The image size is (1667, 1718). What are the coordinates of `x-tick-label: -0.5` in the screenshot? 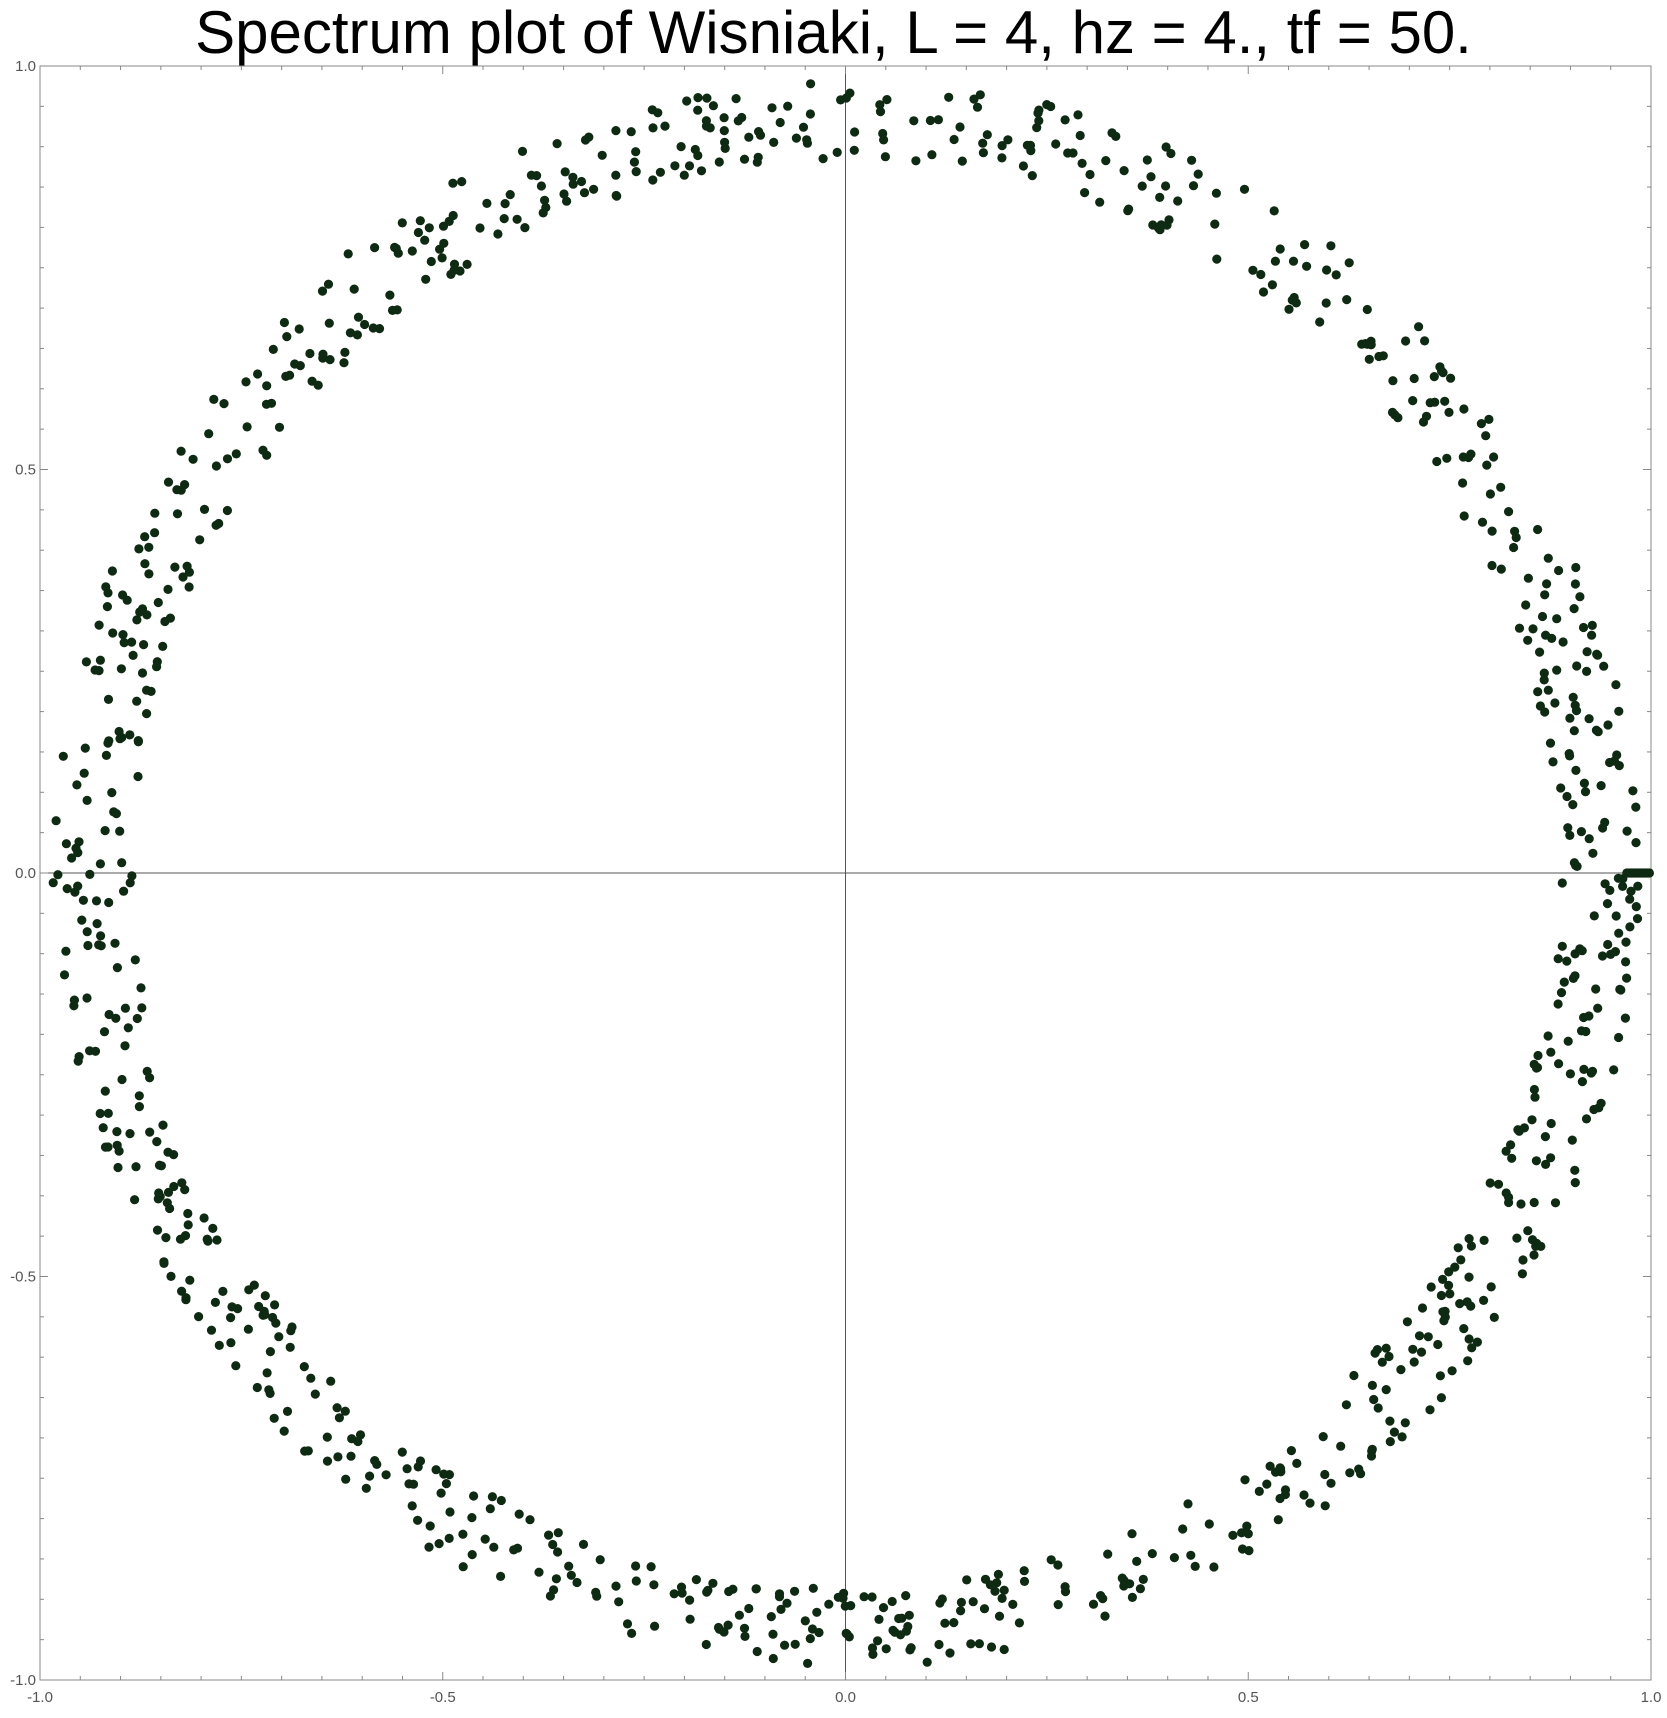 It's located at (443, 1697).